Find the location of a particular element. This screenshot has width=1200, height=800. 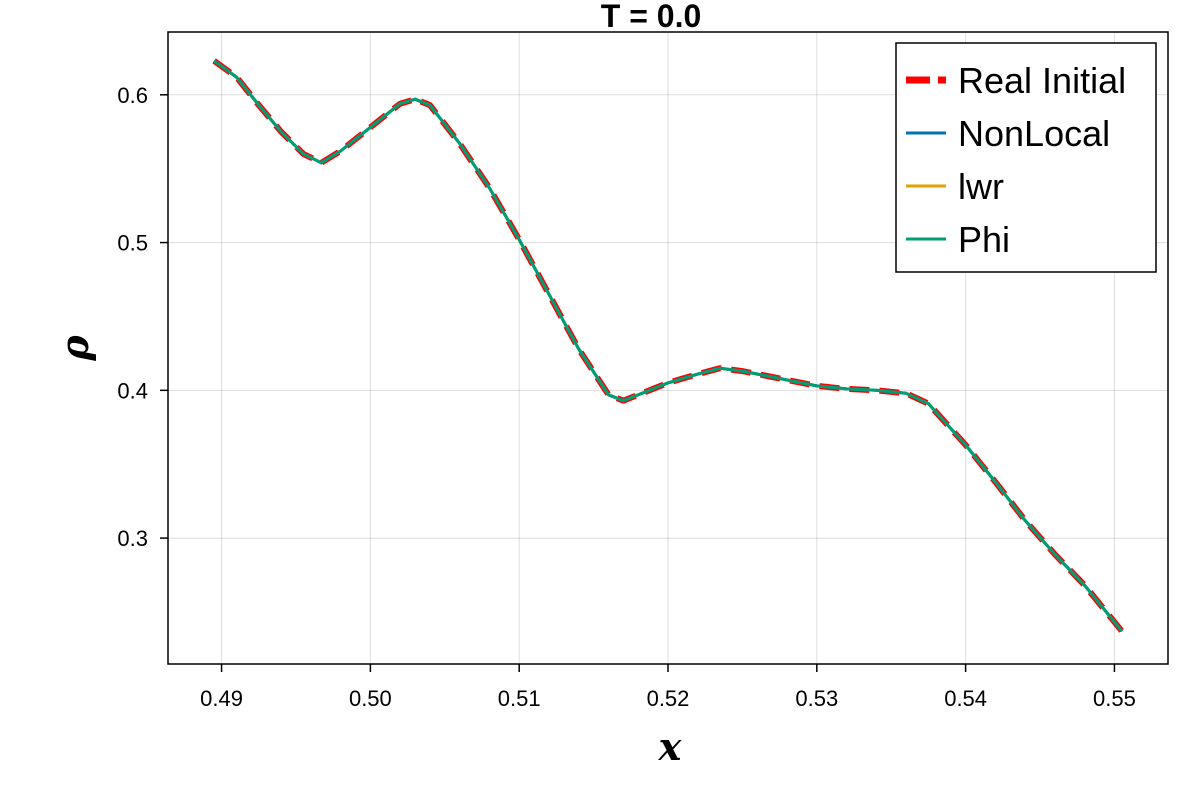

y-tick-label: 0.3 is located at coordinates (132, 538).